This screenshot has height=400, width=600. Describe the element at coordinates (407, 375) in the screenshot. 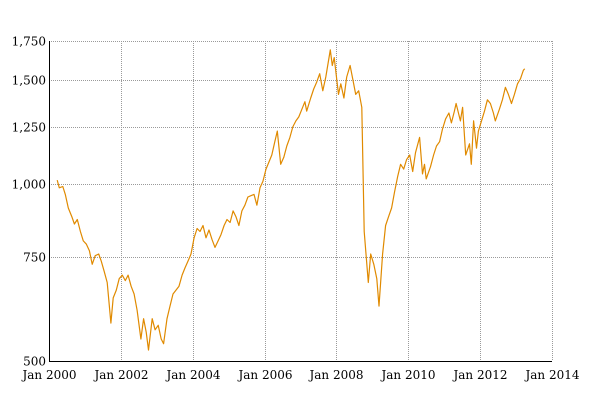

I see `x-tick-label: Jan 2010` at that location.